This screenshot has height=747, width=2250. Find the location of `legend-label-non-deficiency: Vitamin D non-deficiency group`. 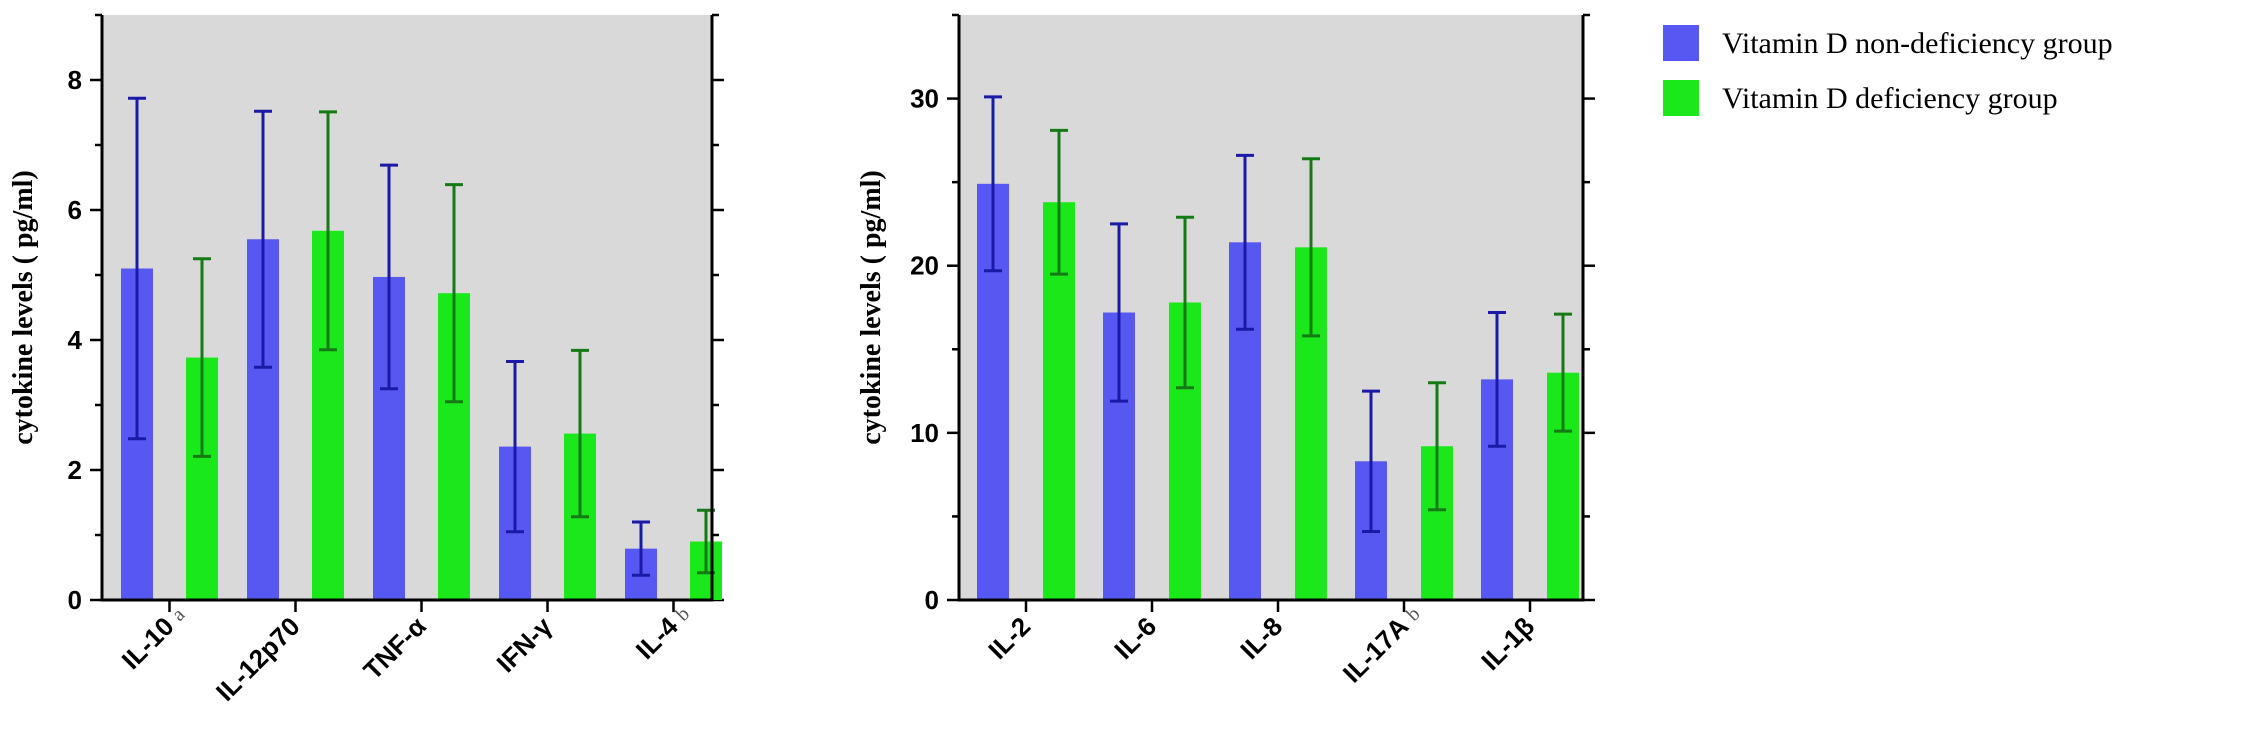

legend-label-non-deficiency: Vitamin D non-deficiency group is located at coordinates (1917, 43).